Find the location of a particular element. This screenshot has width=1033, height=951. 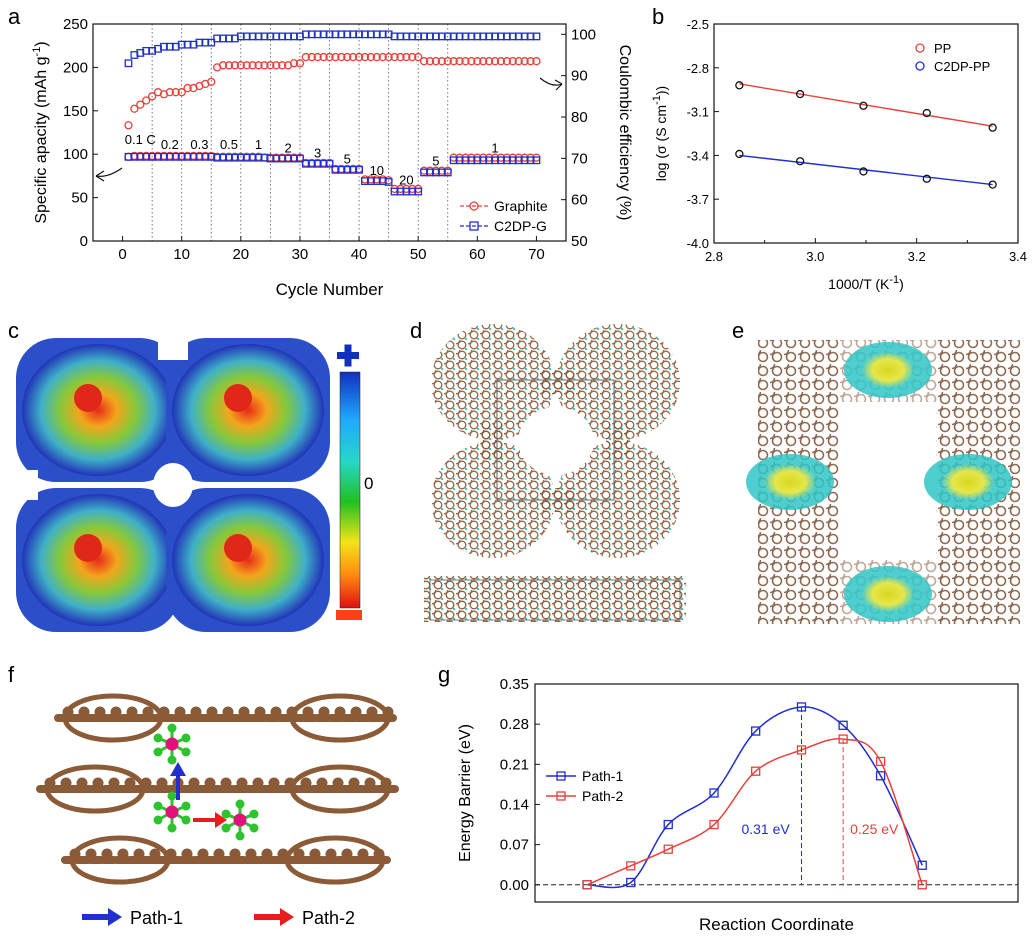

legend-label: C2DP-G is located at coordinates (520, 226).